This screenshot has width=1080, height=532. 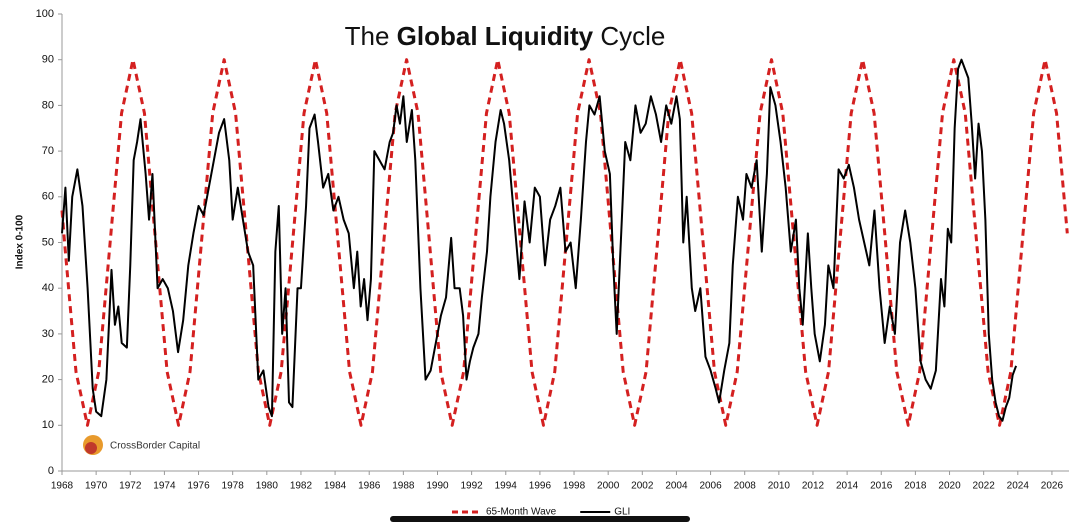 What do you see at coordinates (437, 486) in the screenshot?
I see `x-tick-label: 1990` at bounding box center [437, 486].